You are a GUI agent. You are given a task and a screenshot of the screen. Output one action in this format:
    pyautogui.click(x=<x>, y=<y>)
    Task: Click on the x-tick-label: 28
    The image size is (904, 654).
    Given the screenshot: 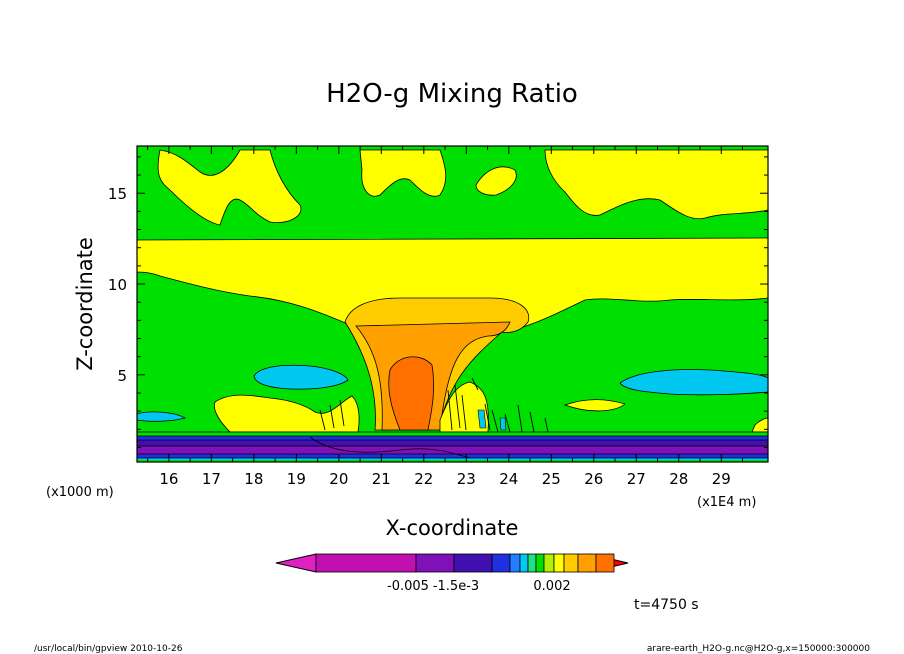 What is the action you would take?
    pyautogui.click(x=678, y=479)
    